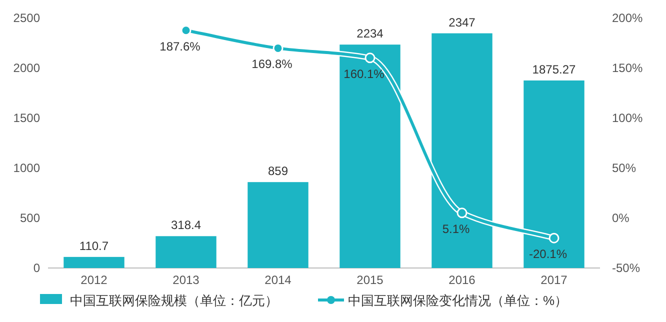  Describe the element at coordinates (94, 280) in the screenshot. I see `x-tick-label: 2012` at that location.